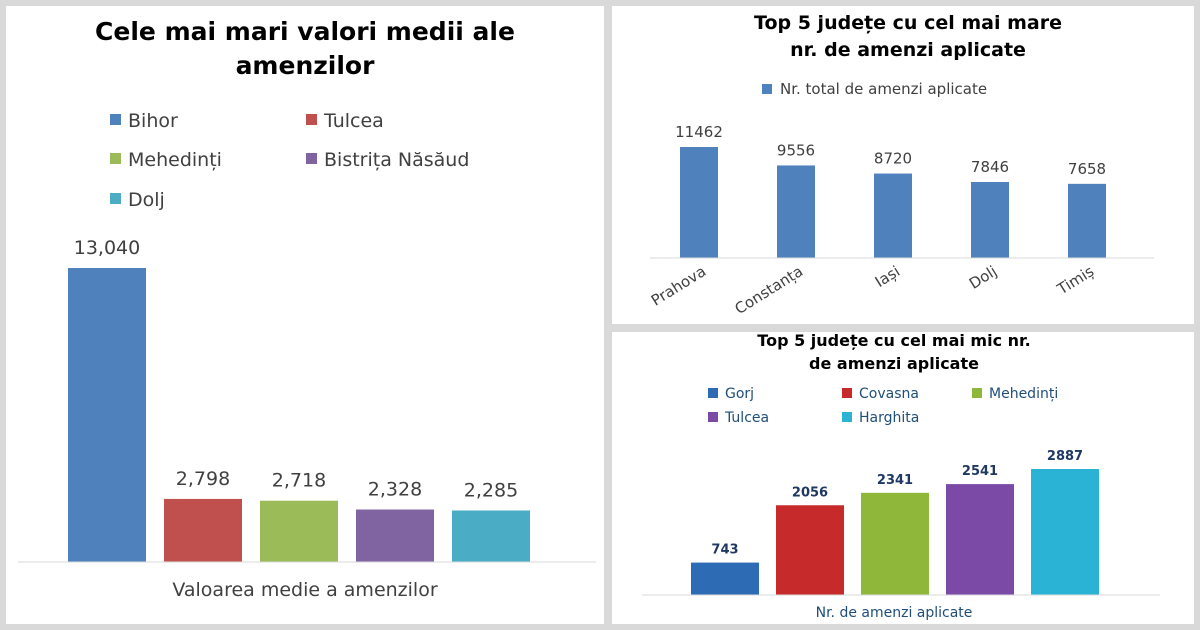 The height and width of the screenshot is (630, 1200). I want to click on x-axis-label: Valoarea medie a amenzilor, so click(304, 590).